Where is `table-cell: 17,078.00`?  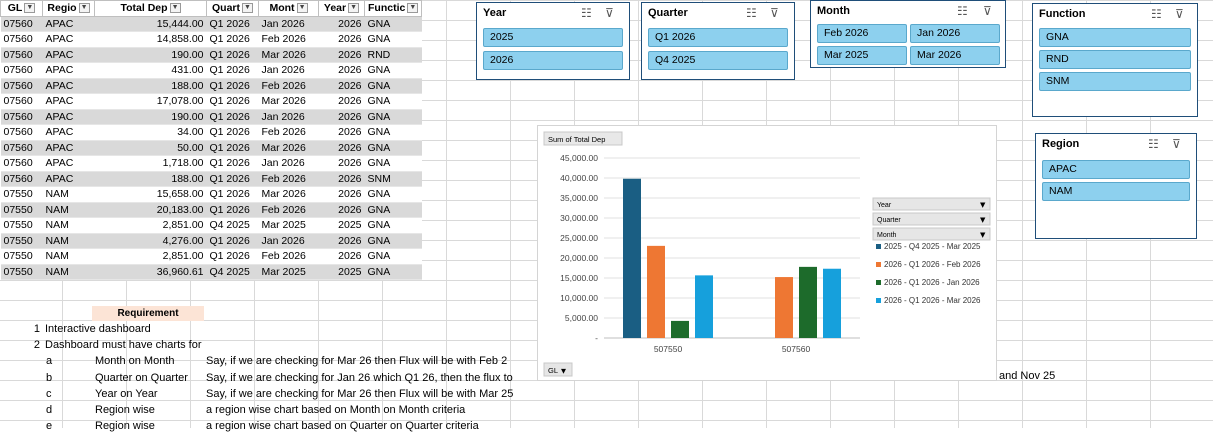 table-cell: 17,078.00 is located at coordinates (150, 101).